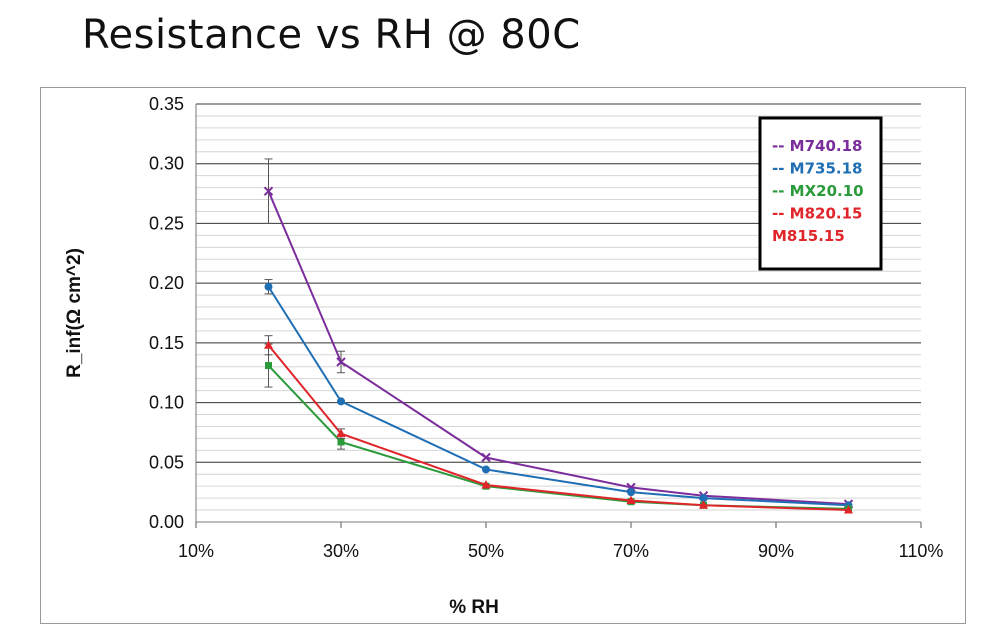  What do you see at coordinates (817, 214) in the screenshot?
I see `legend-entry: -- M820.15` at bounding box center [817, 214].